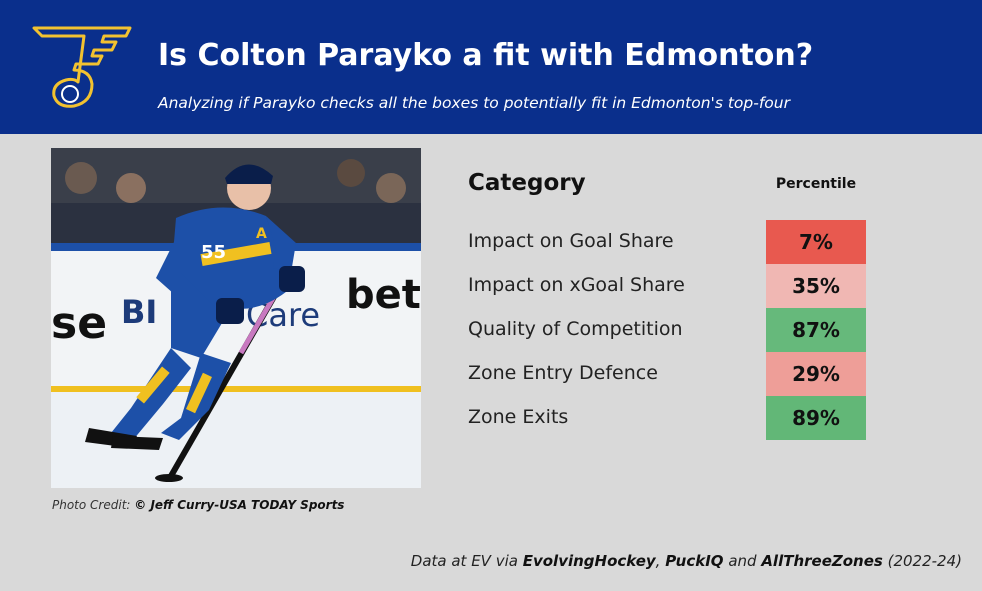 This screenshot has width=982, height=591. I want to click on source-evolvinghockey: EvolvingHockey, so click(589, 561).